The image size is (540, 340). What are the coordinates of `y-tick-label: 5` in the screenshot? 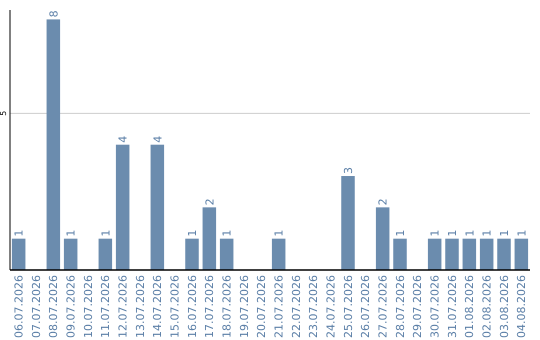 It's located at (4, 113).